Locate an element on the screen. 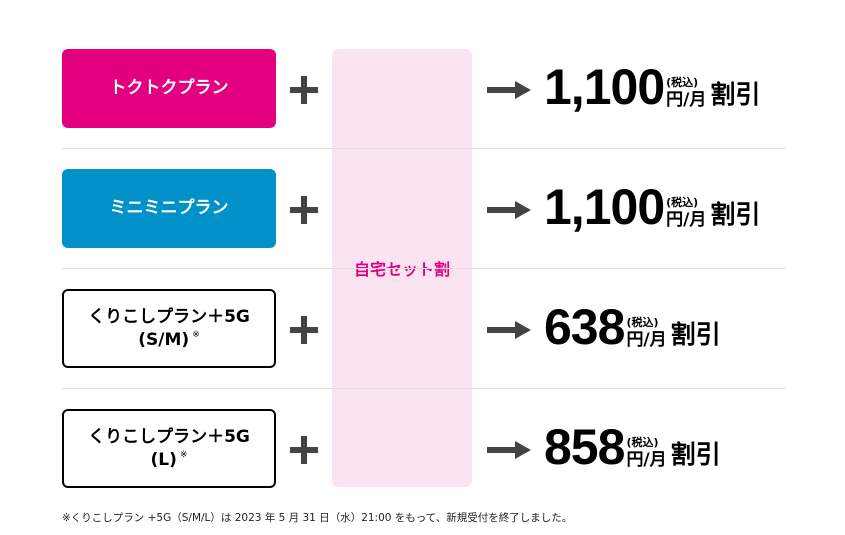  plan-label: ミニミニプラン is located at coordinates (169, 208).